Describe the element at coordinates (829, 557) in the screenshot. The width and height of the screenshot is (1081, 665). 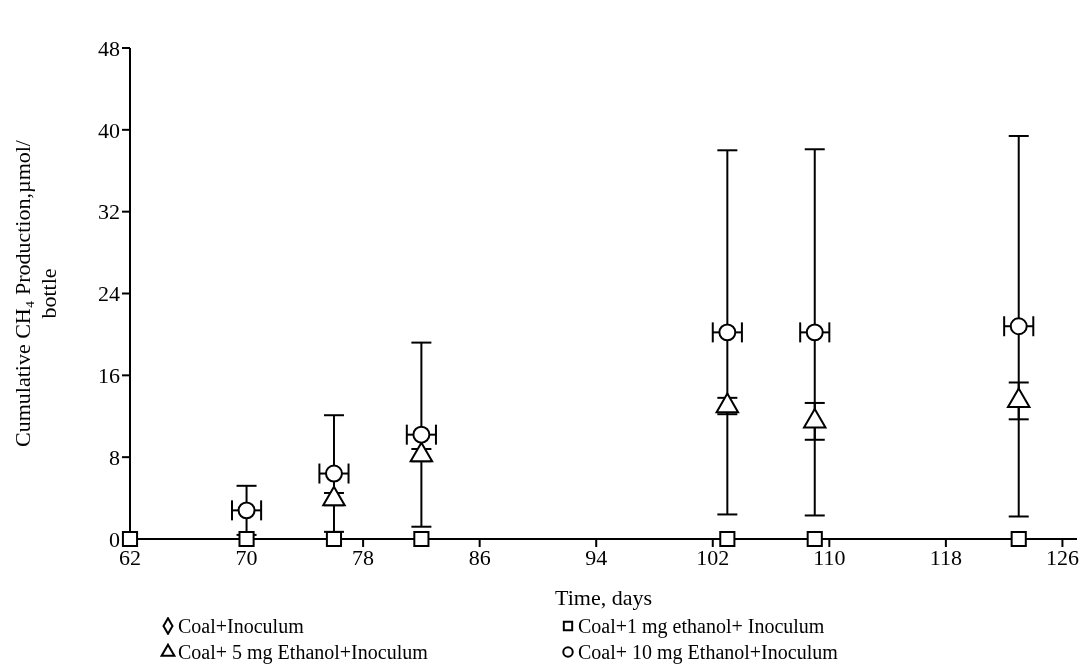
I see `x-tick-label: 110` at that location.